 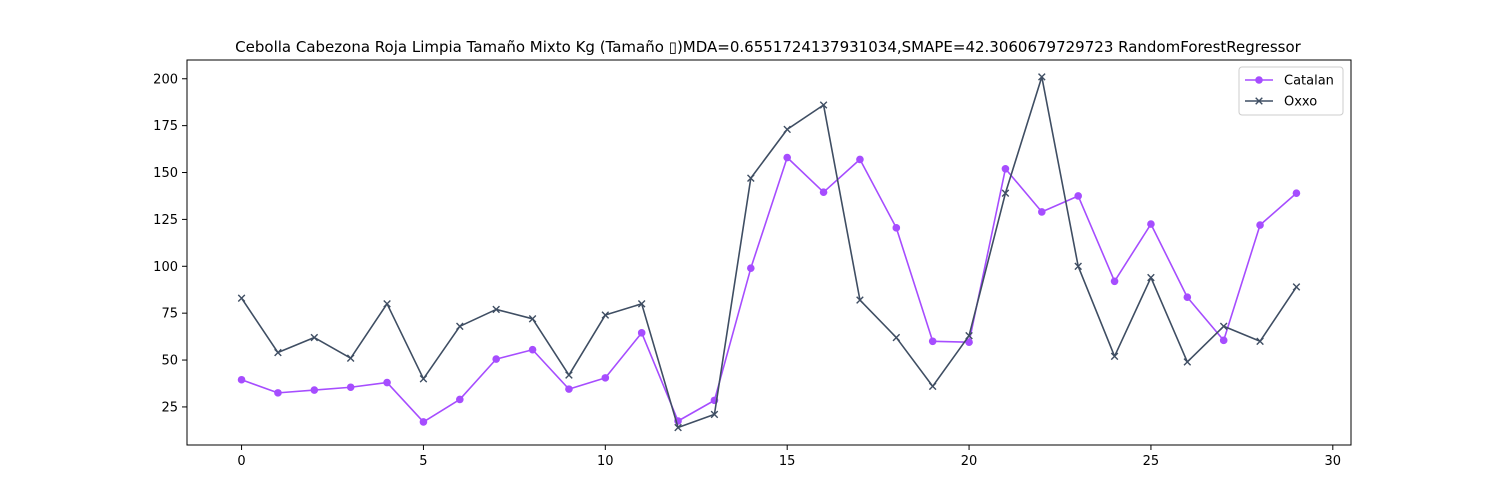 What do you see at coordinates (169, 407) in the screenshot?
I see `y-tick-label: 25` at bounding box center [169, 407].